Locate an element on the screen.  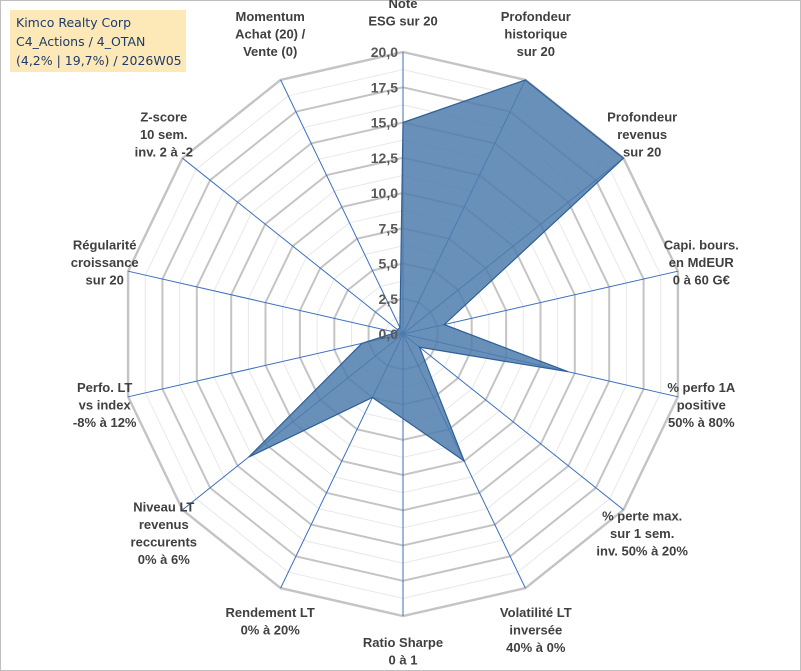
axis-label-line: Momentum is located at coordinates (270, 16).